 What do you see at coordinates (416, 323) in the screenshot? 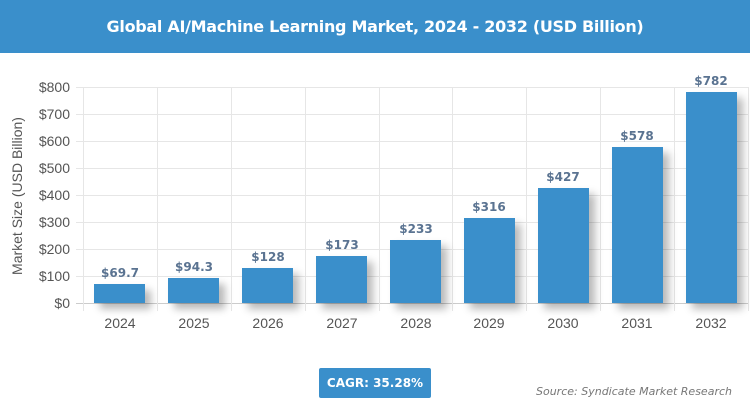
I see `x-tick-label: 2028` at bounding box center [416, 323].